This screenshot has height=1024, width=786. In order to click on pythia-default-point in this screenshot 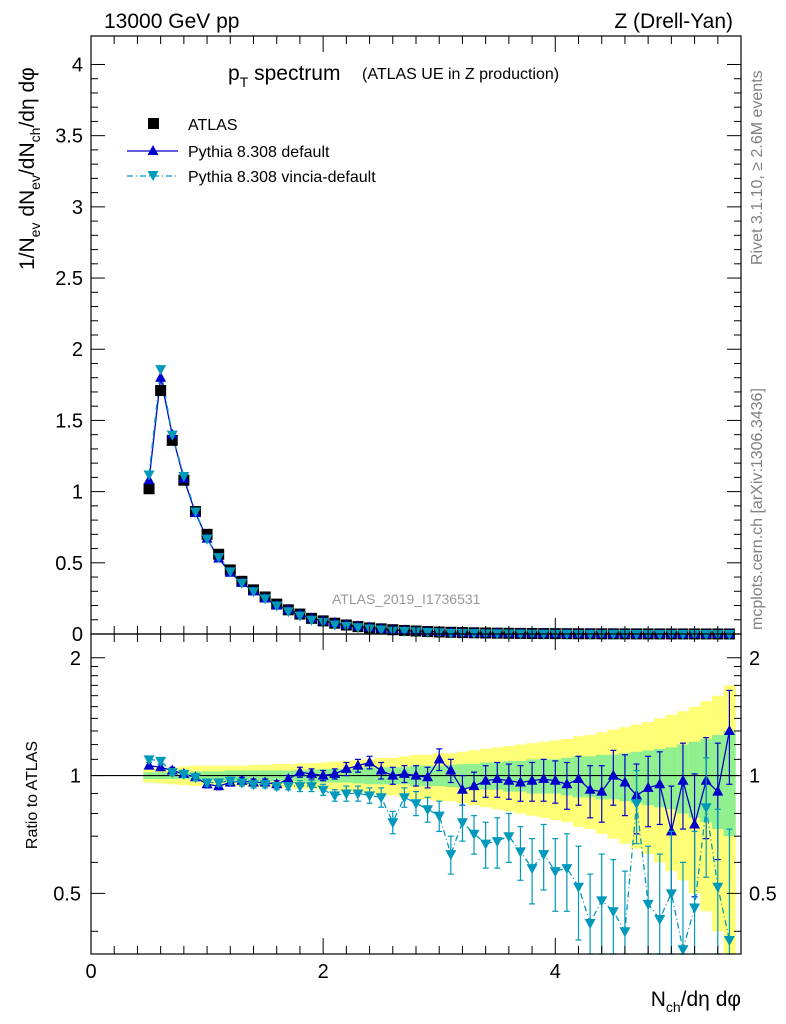, I will do `click(161, 376)`.